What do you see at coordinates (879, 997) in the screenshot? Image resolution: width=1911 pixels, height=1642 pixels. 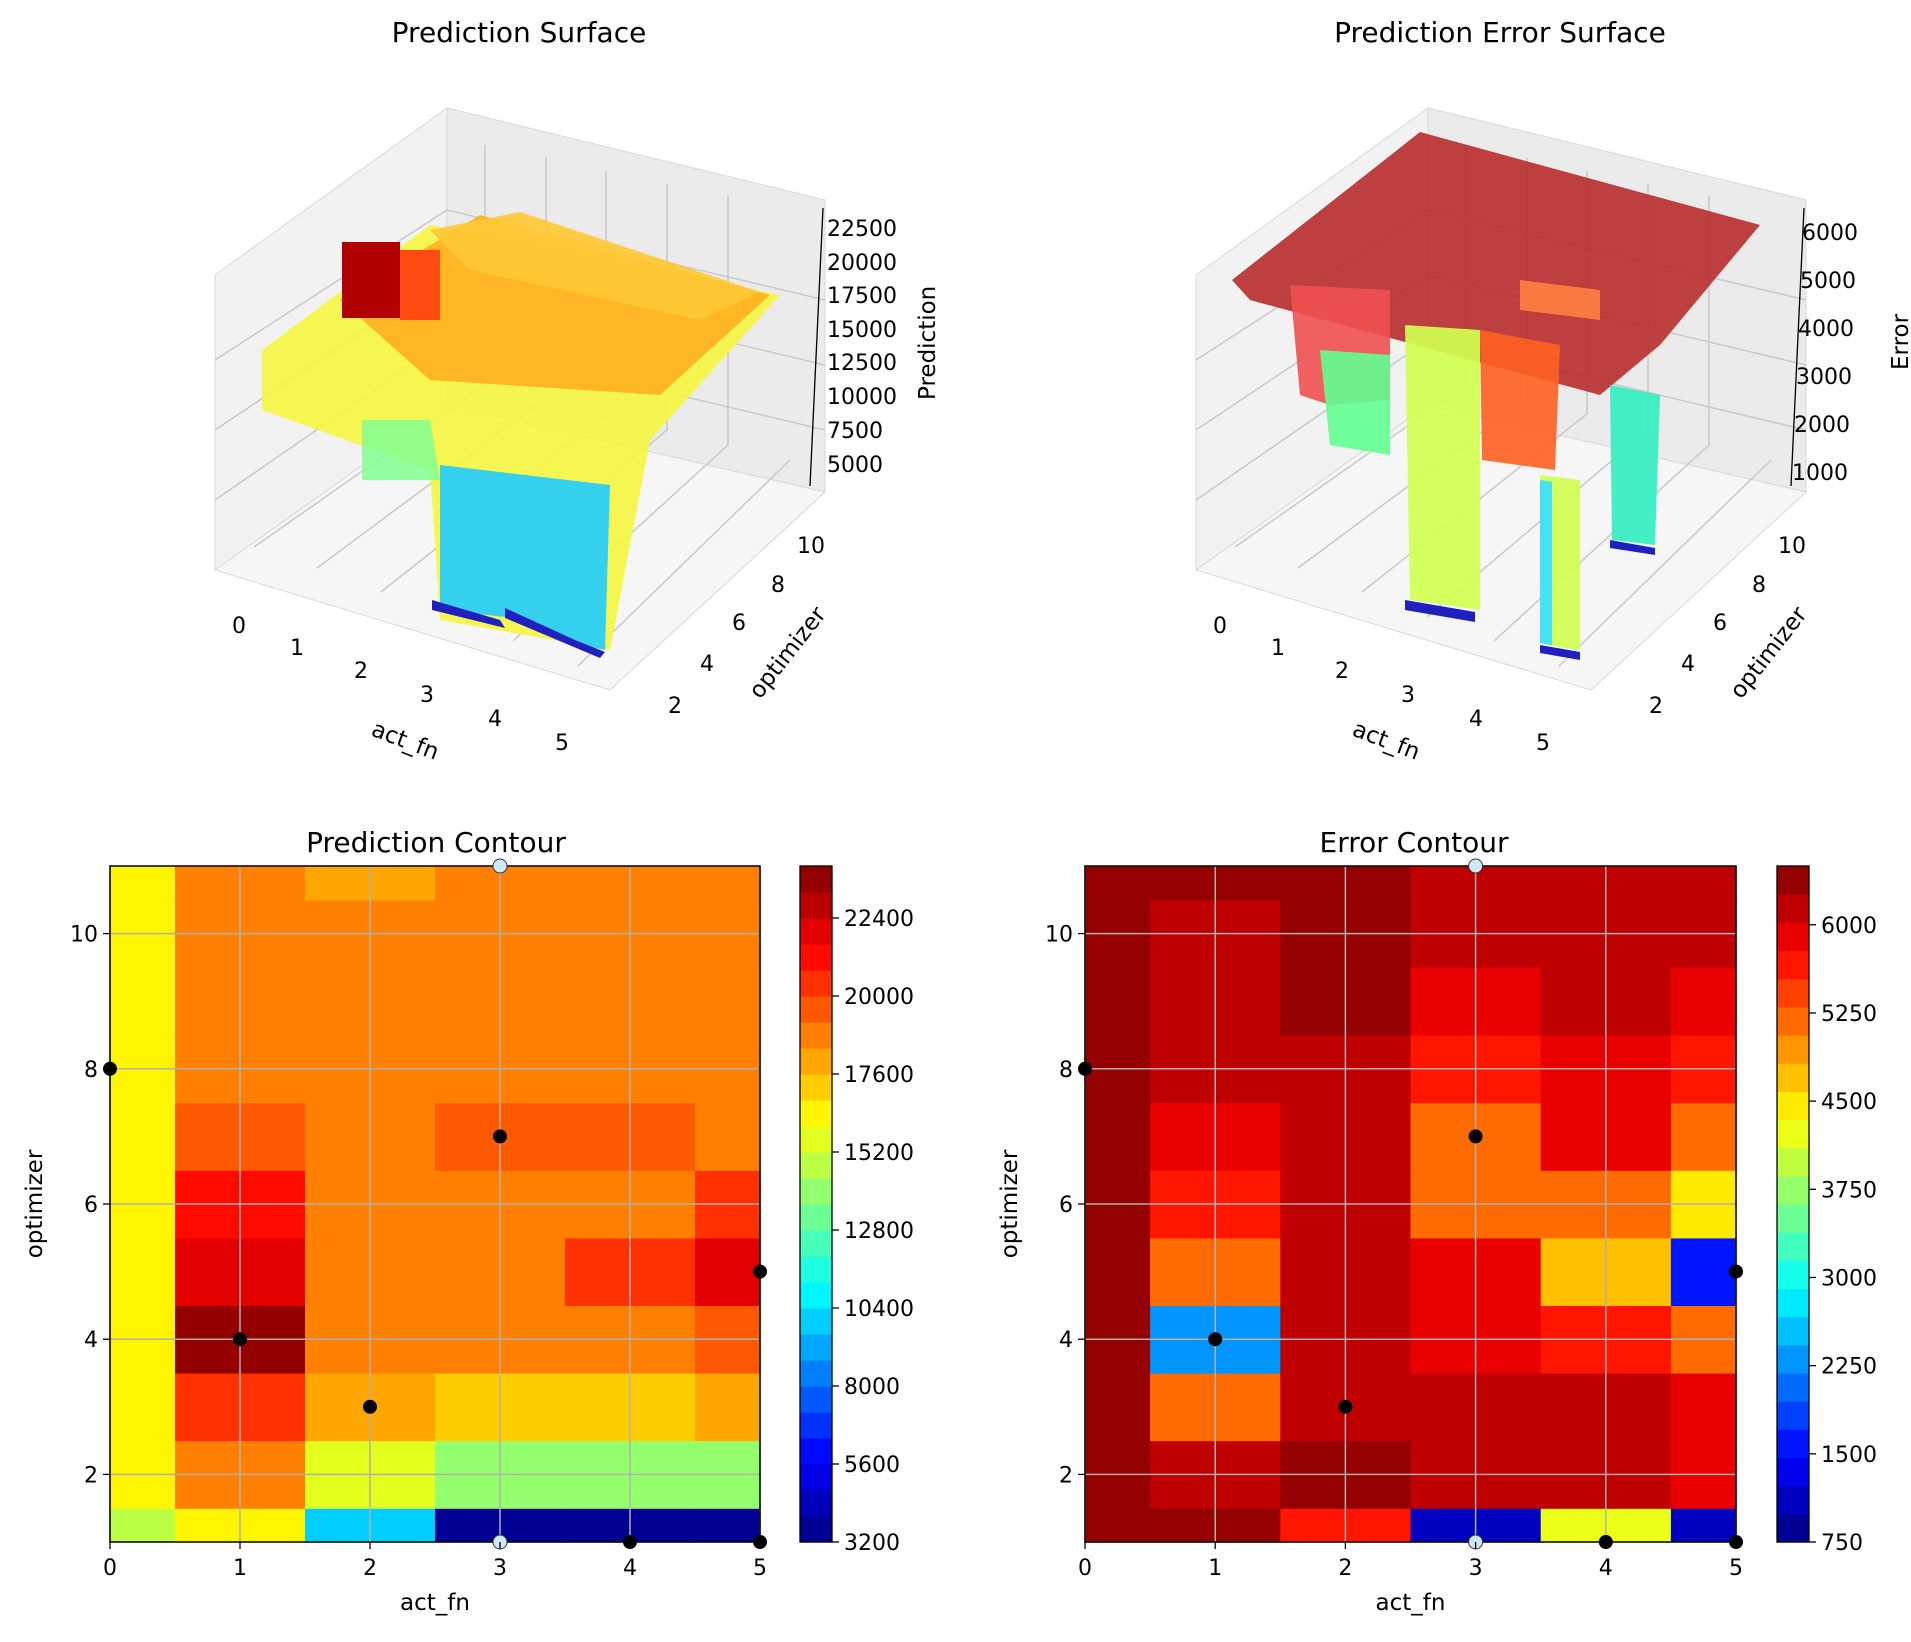 I see `colorbar-tick-label: 20000` at bounding box center [879, 997].